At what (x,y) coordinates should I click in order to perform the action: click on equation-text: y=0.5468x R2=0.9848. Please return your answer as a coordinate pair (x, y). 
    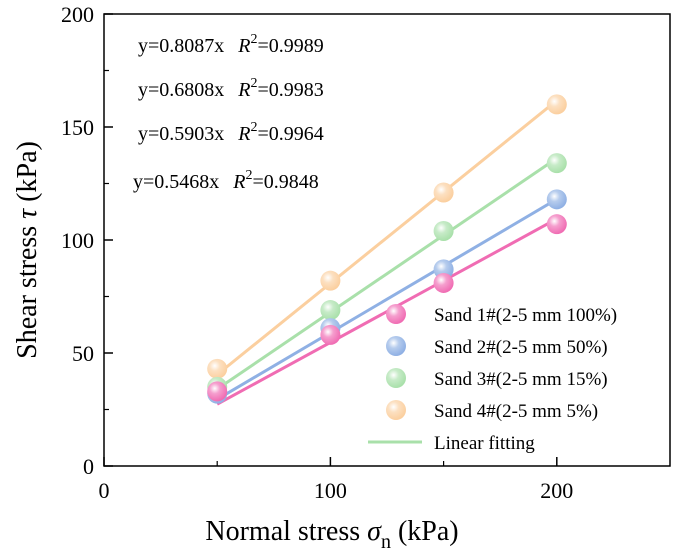
    Looking at the image, I should click on (226, 180).